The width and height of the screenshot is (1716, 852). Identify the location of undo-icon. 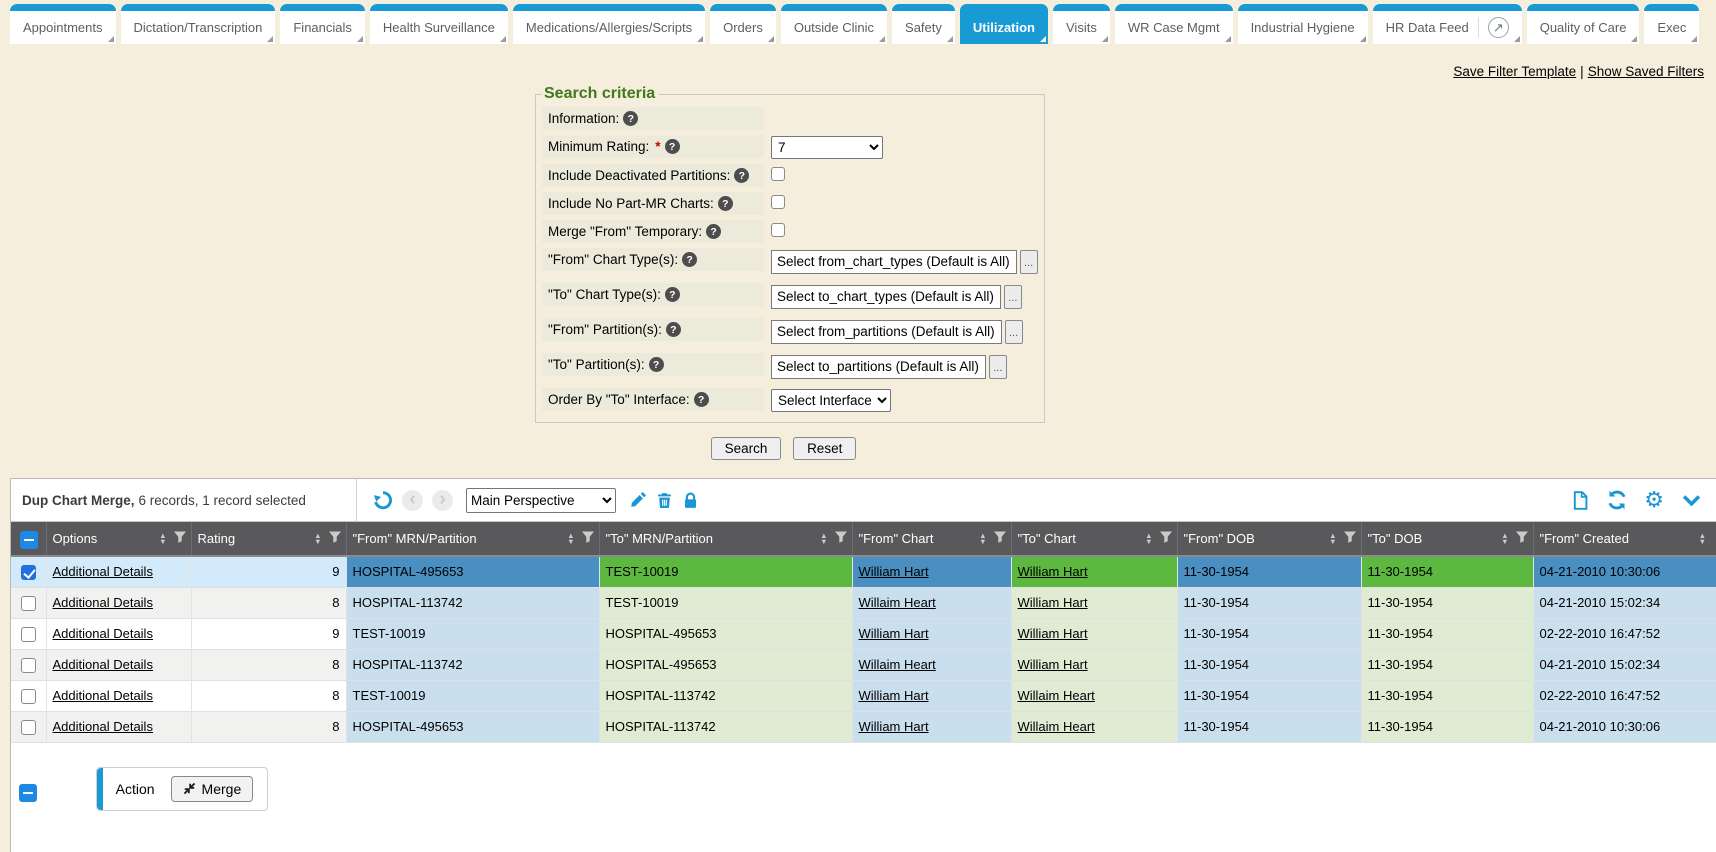
(383, 500).